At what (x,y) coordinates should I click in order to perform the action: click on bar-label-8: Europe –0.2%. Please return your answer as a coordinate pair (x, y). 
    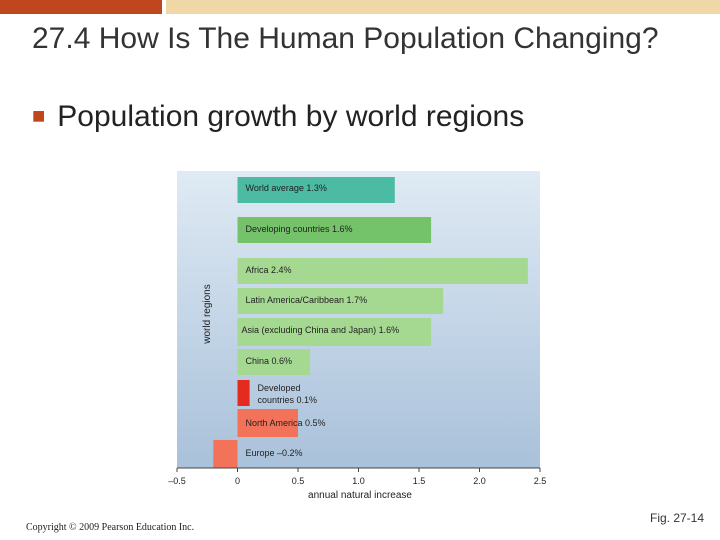
    Looking at the image, I should click on (274, 453).